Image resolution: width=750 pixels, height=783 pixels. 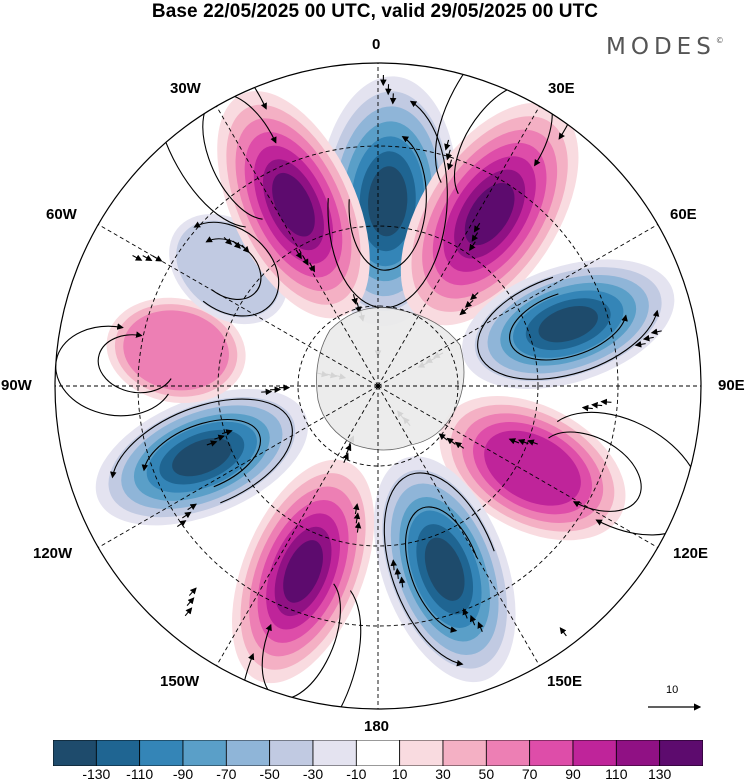 I want to click on lon-label-150e: 150E, so click(x=565, y=681).